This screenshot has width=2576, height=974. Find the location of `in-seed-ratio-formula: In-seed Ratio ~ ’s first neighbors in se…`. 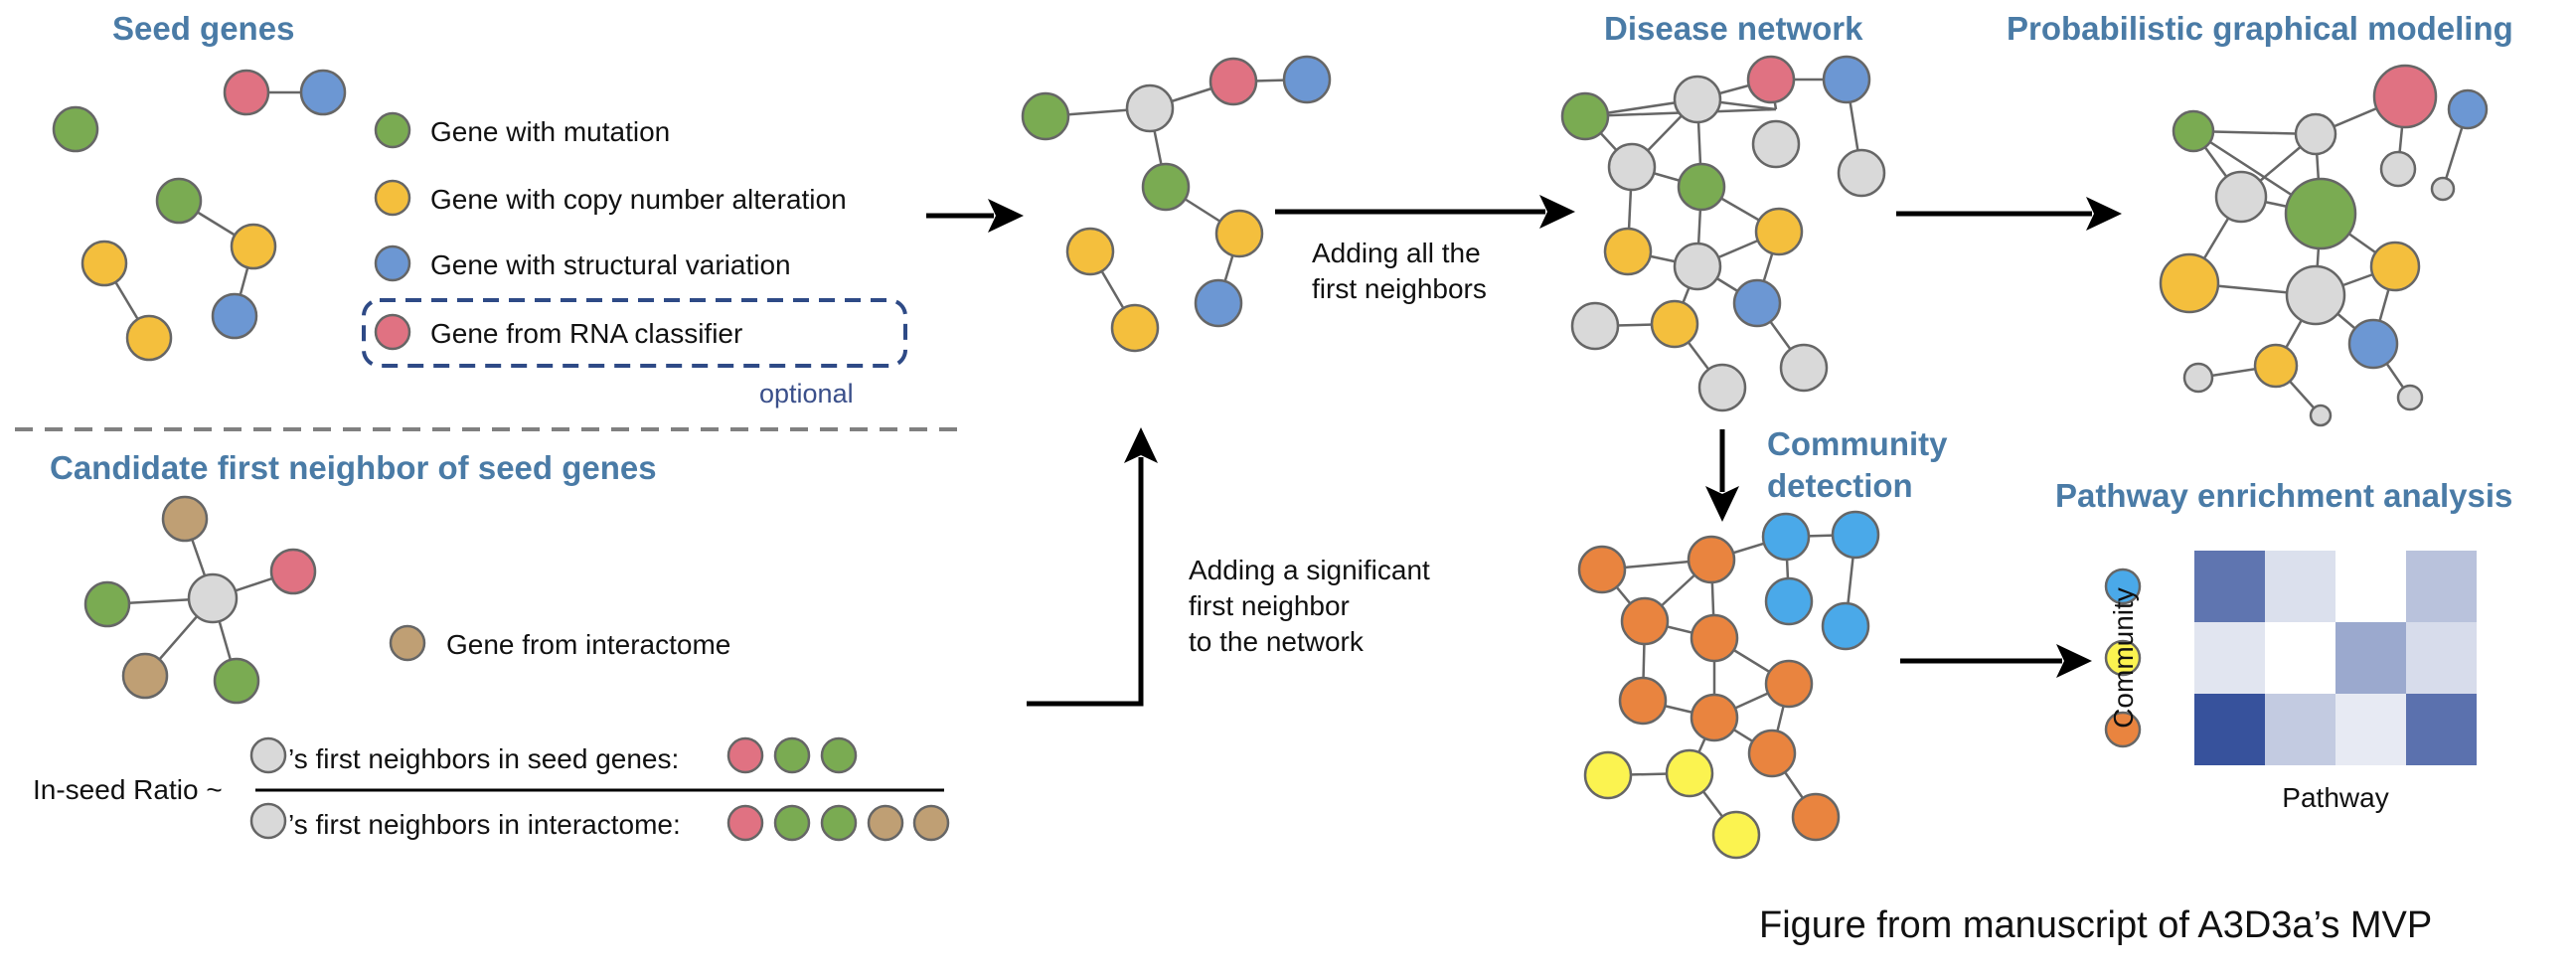

in-seed-ratio-formula: In-seed Ratio ~ ’s first neighbors in se… is located at coordinates (491, 789).